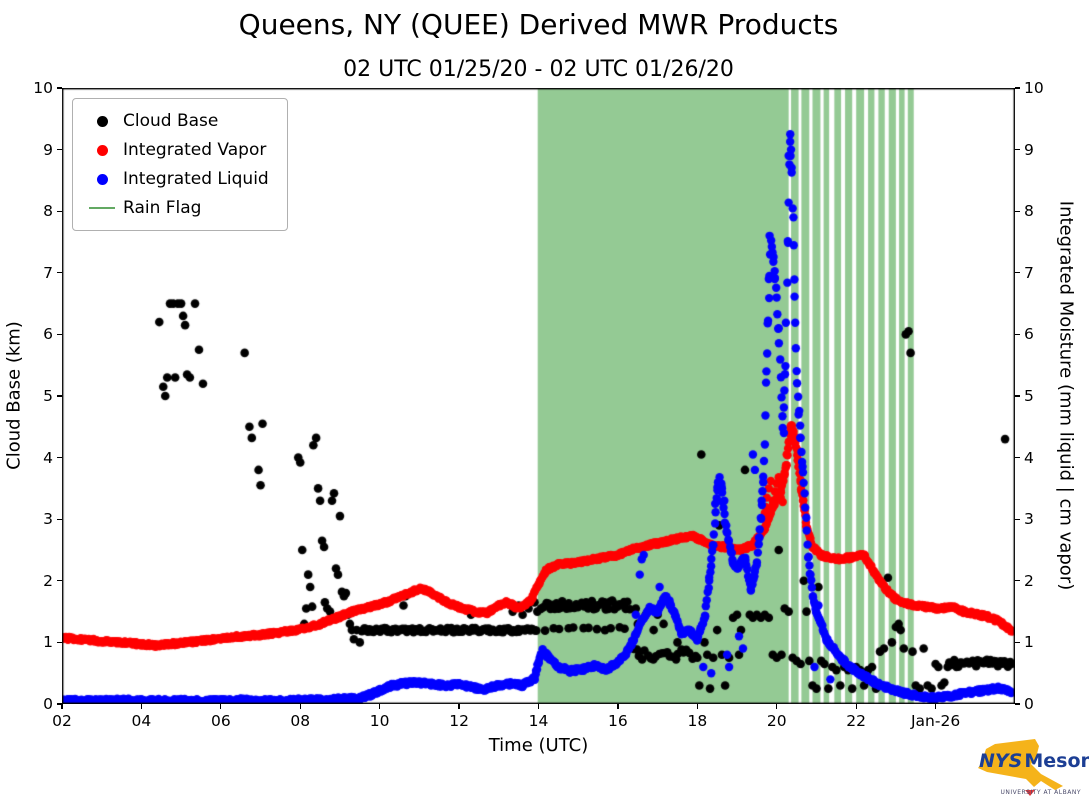  I want to click on y-tick-label-left: 2, so click(48, 580).